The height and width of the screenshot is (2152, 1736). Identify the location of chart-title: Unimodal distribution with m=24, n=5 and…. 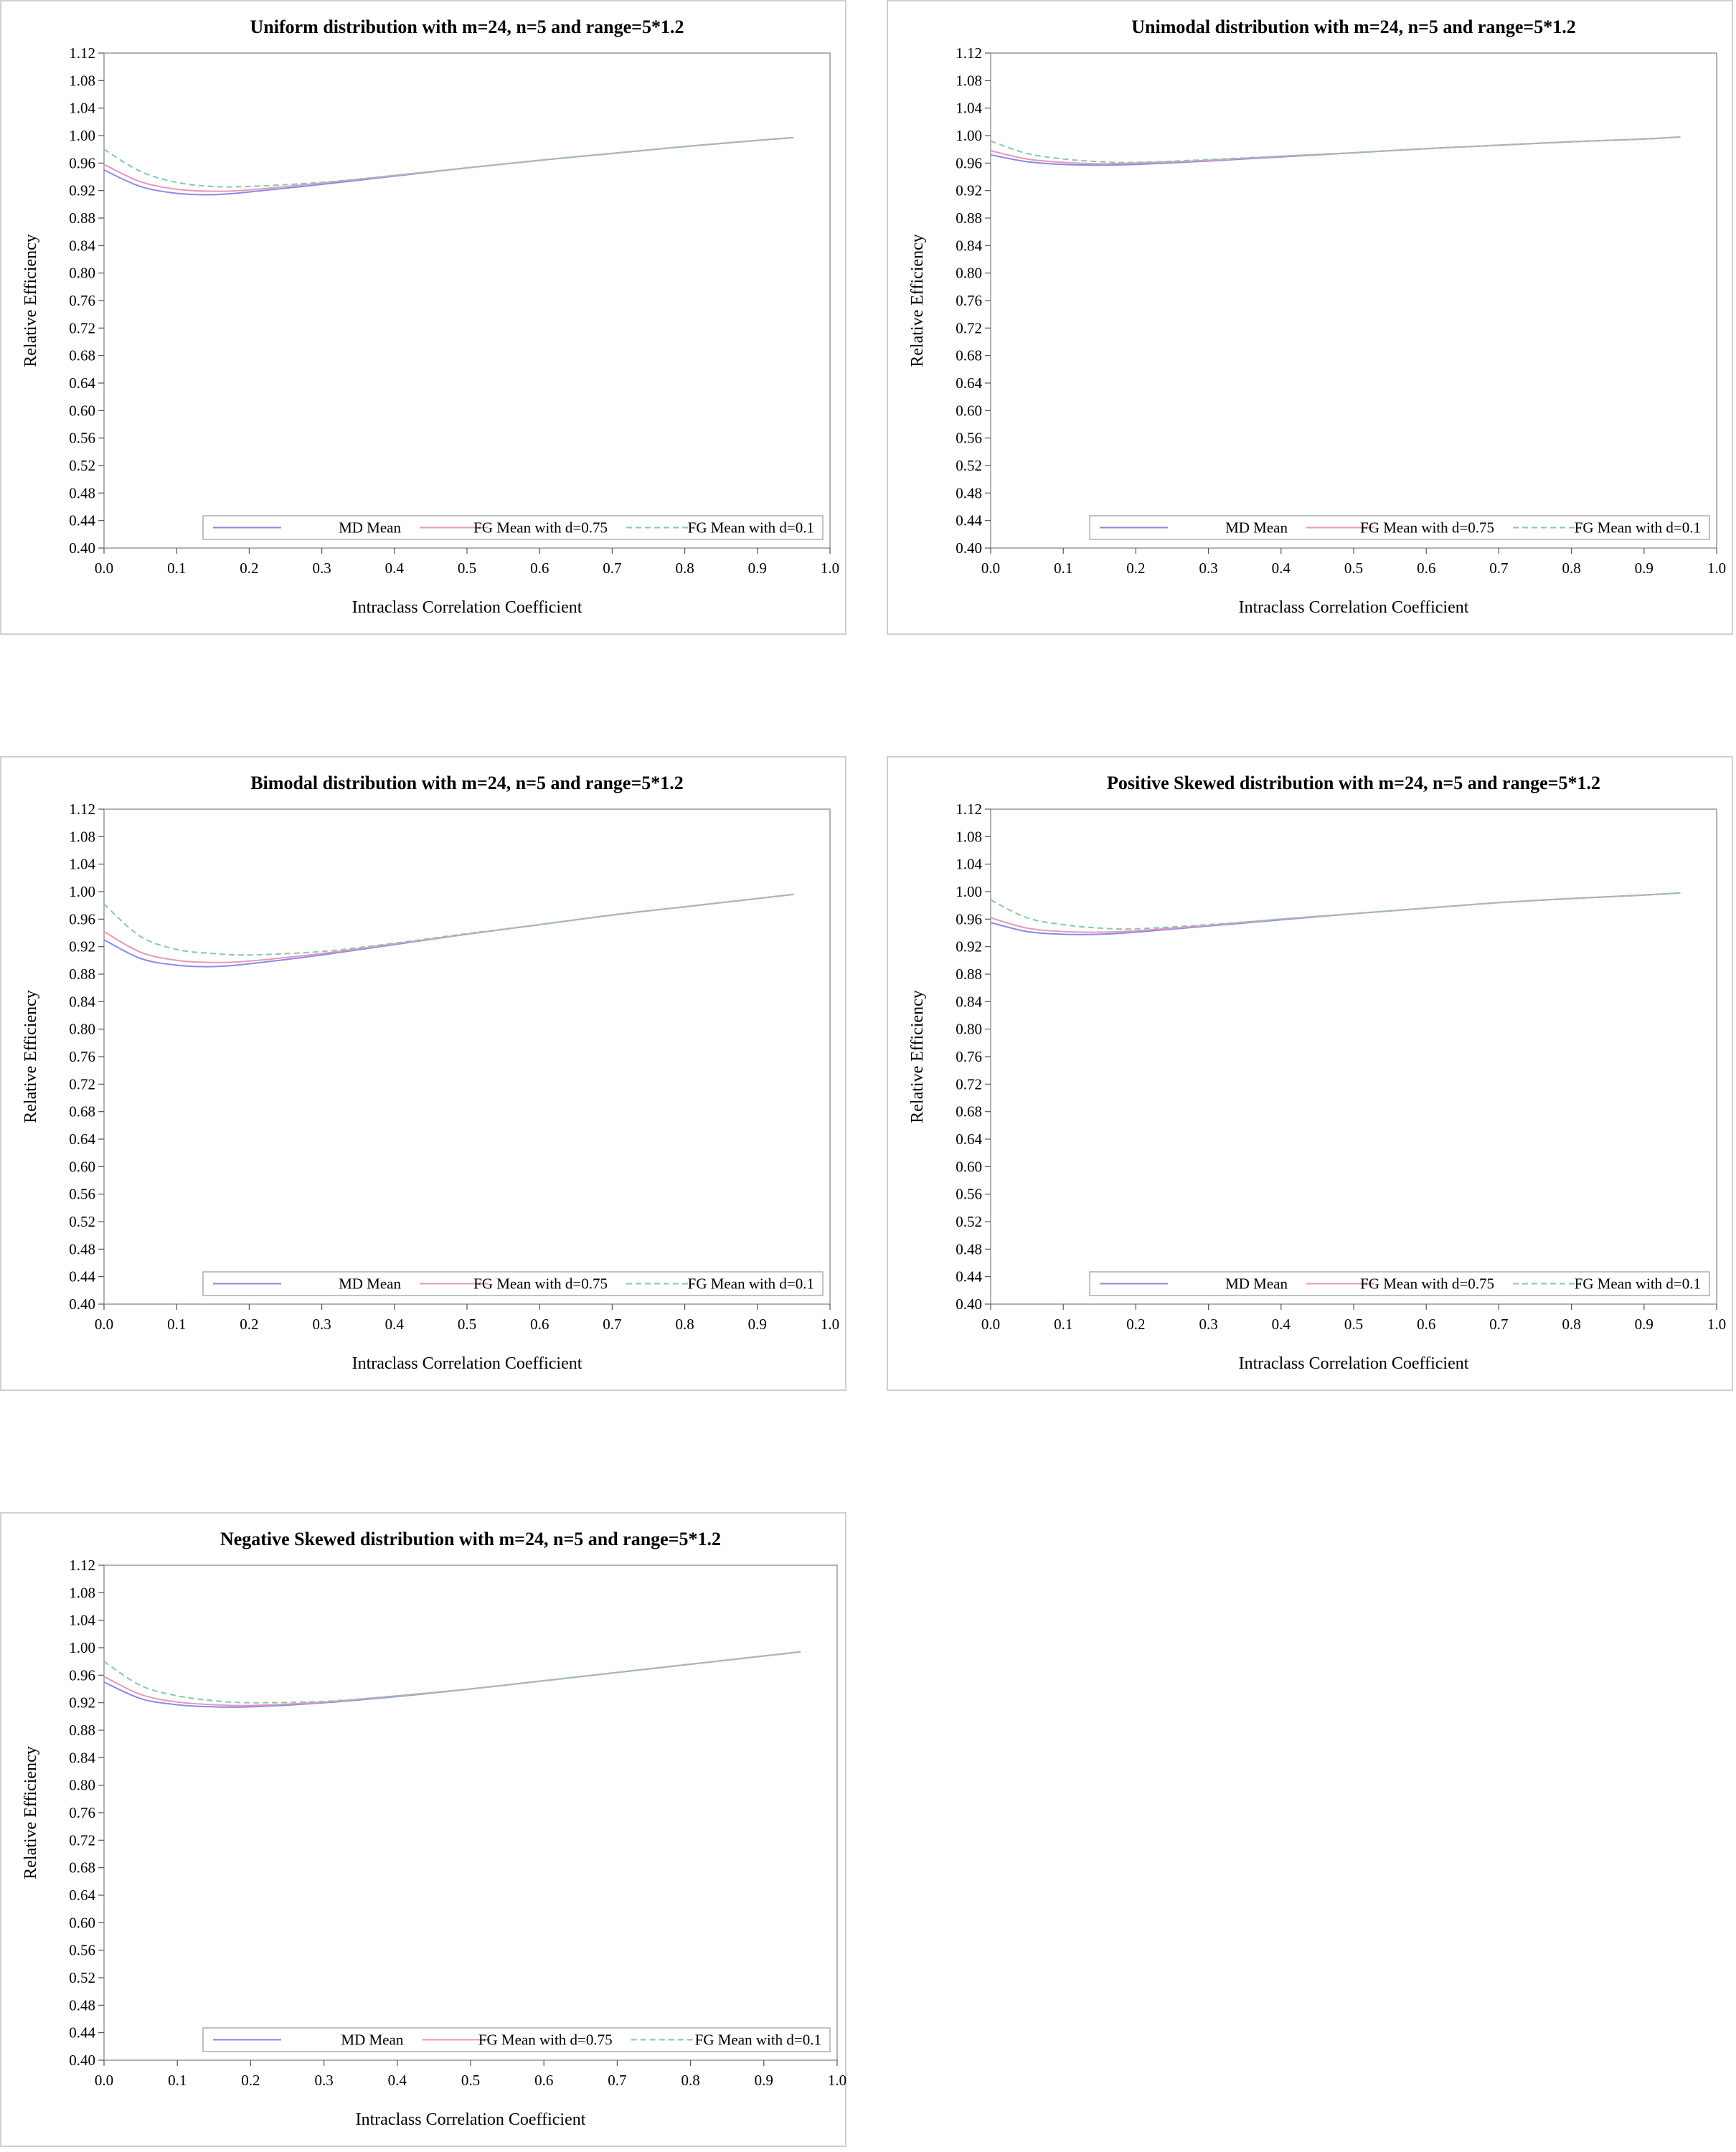
(1353, 26).